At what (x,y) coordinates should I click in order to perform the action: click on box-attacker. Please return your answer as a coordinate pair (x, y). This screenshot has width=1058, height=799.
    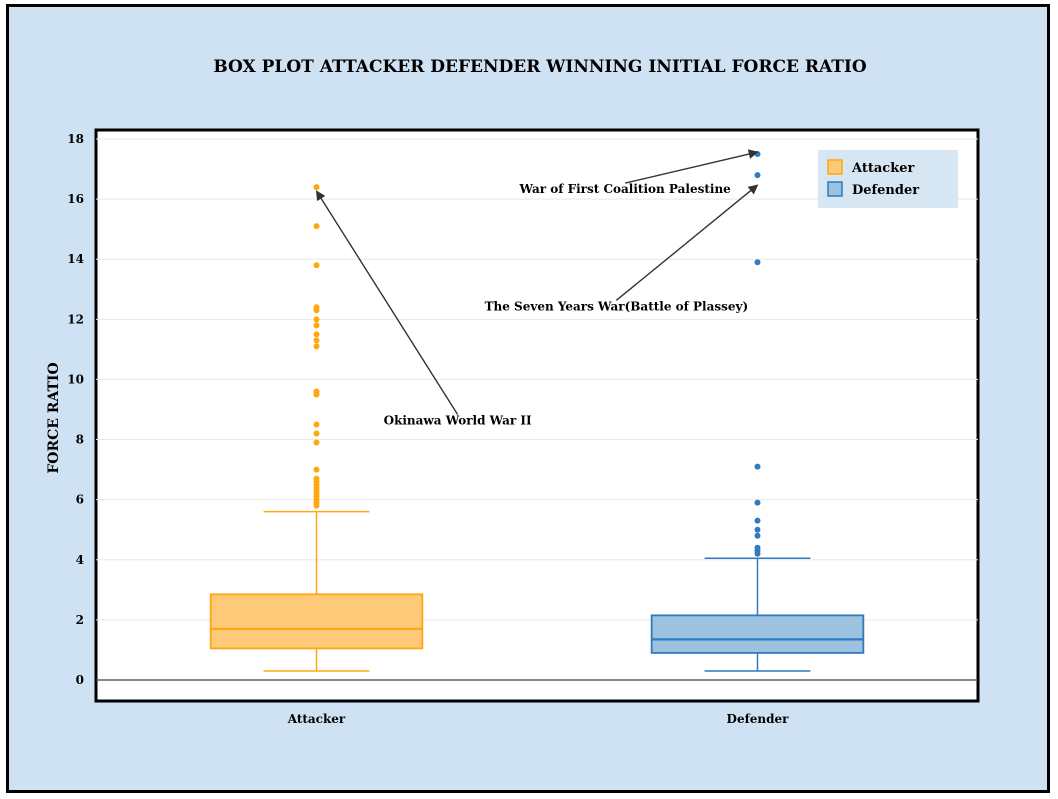
    Looking at the image, I should click on (316, 428).